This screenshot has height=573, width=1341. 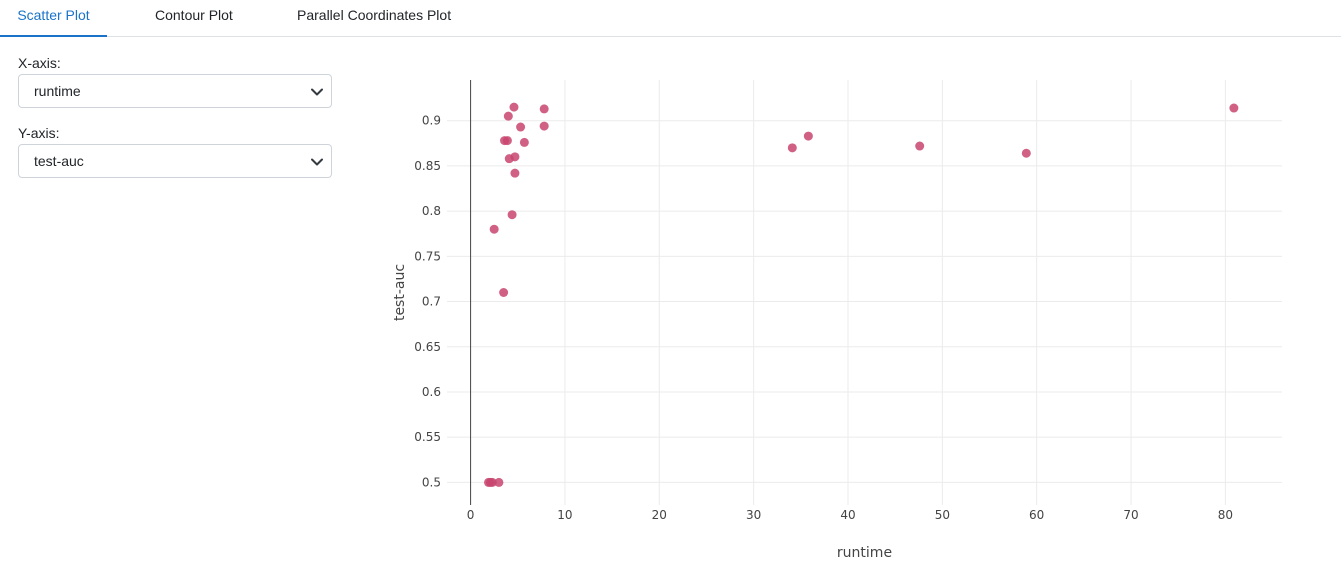 I want to click on tab-scatter-plot: Scatter Plot, so click(x=53, y=18).